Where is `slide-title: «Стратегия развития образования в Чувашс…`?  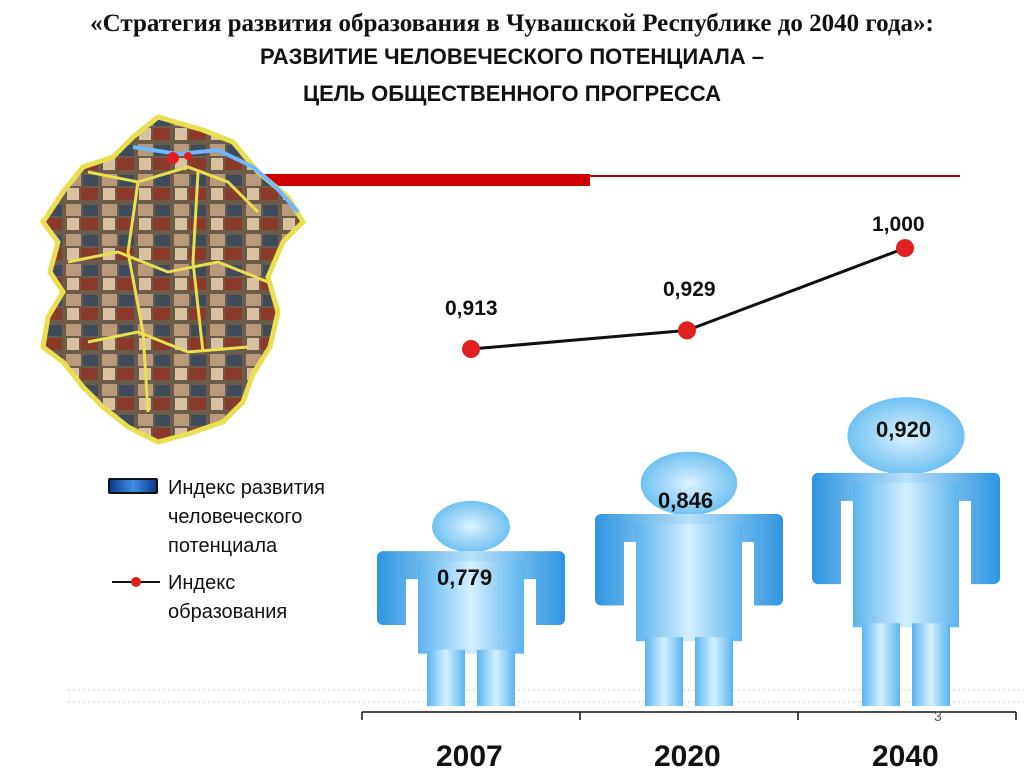 slide-title: «Стратегия развития образования в Чувашс… is located at coordinates (512, 23).